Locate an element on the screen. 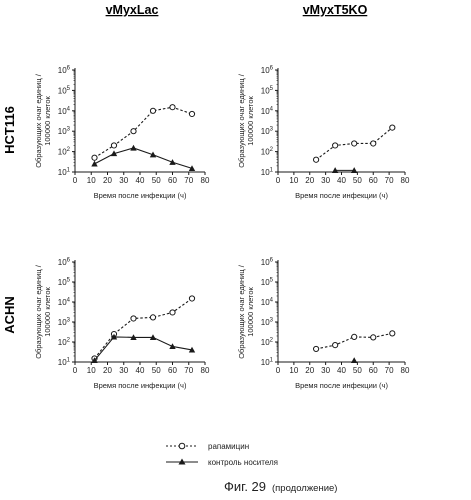 The image size is (471, 500). row-title-1: HCT116 is located at coordinates (9, 130).